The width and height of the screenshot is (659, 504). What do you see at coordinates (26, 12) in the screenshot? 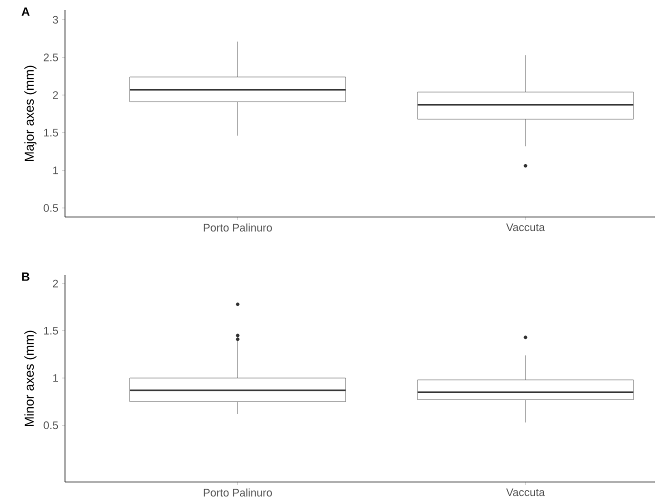
I see `chart-title: A` at bounding box center [26, 12].